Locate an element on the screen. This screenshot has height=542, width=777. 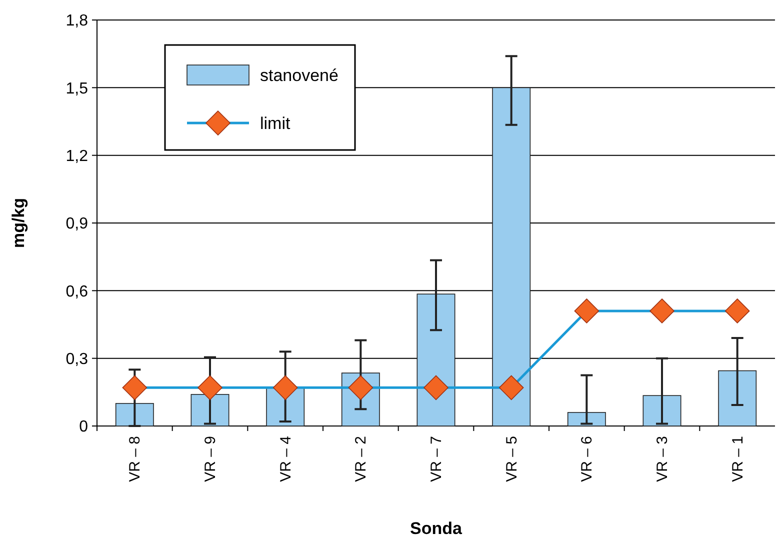
x-tick-label: VR – 5 is located at coordinates (511, 459).